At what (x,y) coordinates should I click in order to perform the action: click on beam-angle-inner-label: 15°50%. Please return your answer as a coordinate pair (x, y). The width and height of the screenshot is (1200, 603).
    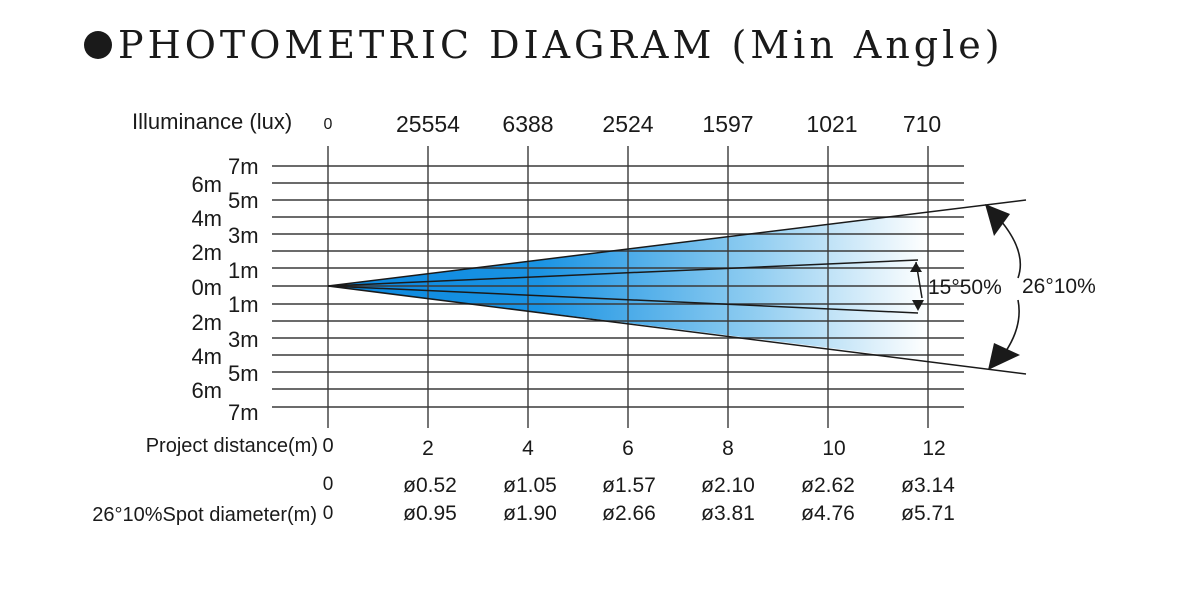
    Looking at the image, I should click on (965, 287).